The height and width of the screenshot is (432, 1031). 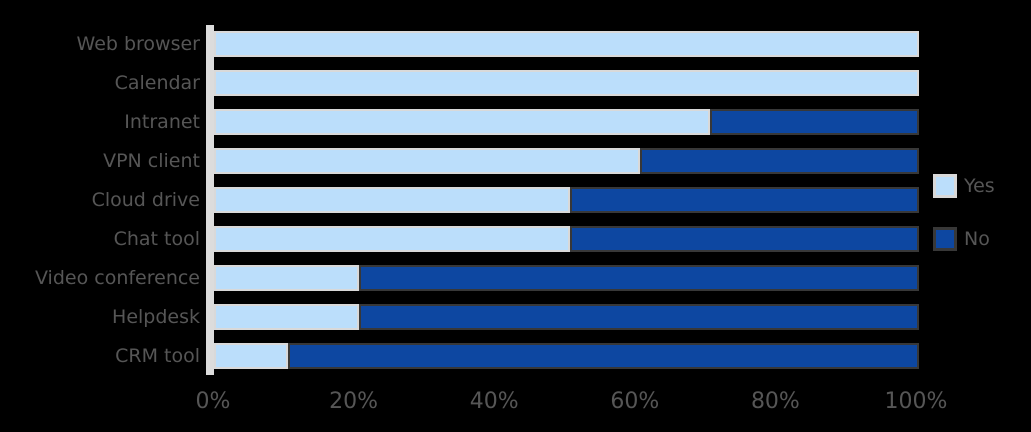 I want to click on legend-label-yes: Yes, so click(x=979, y=186).